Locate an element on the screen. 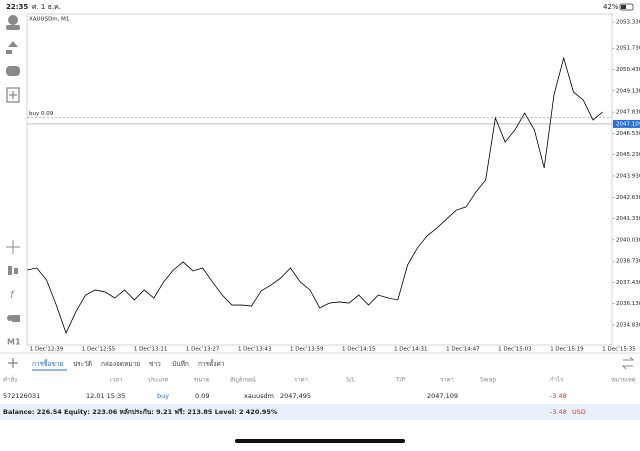 This screenshot has width=640, height=451. toolbar: f M1 is located at coordinates (13, 181).